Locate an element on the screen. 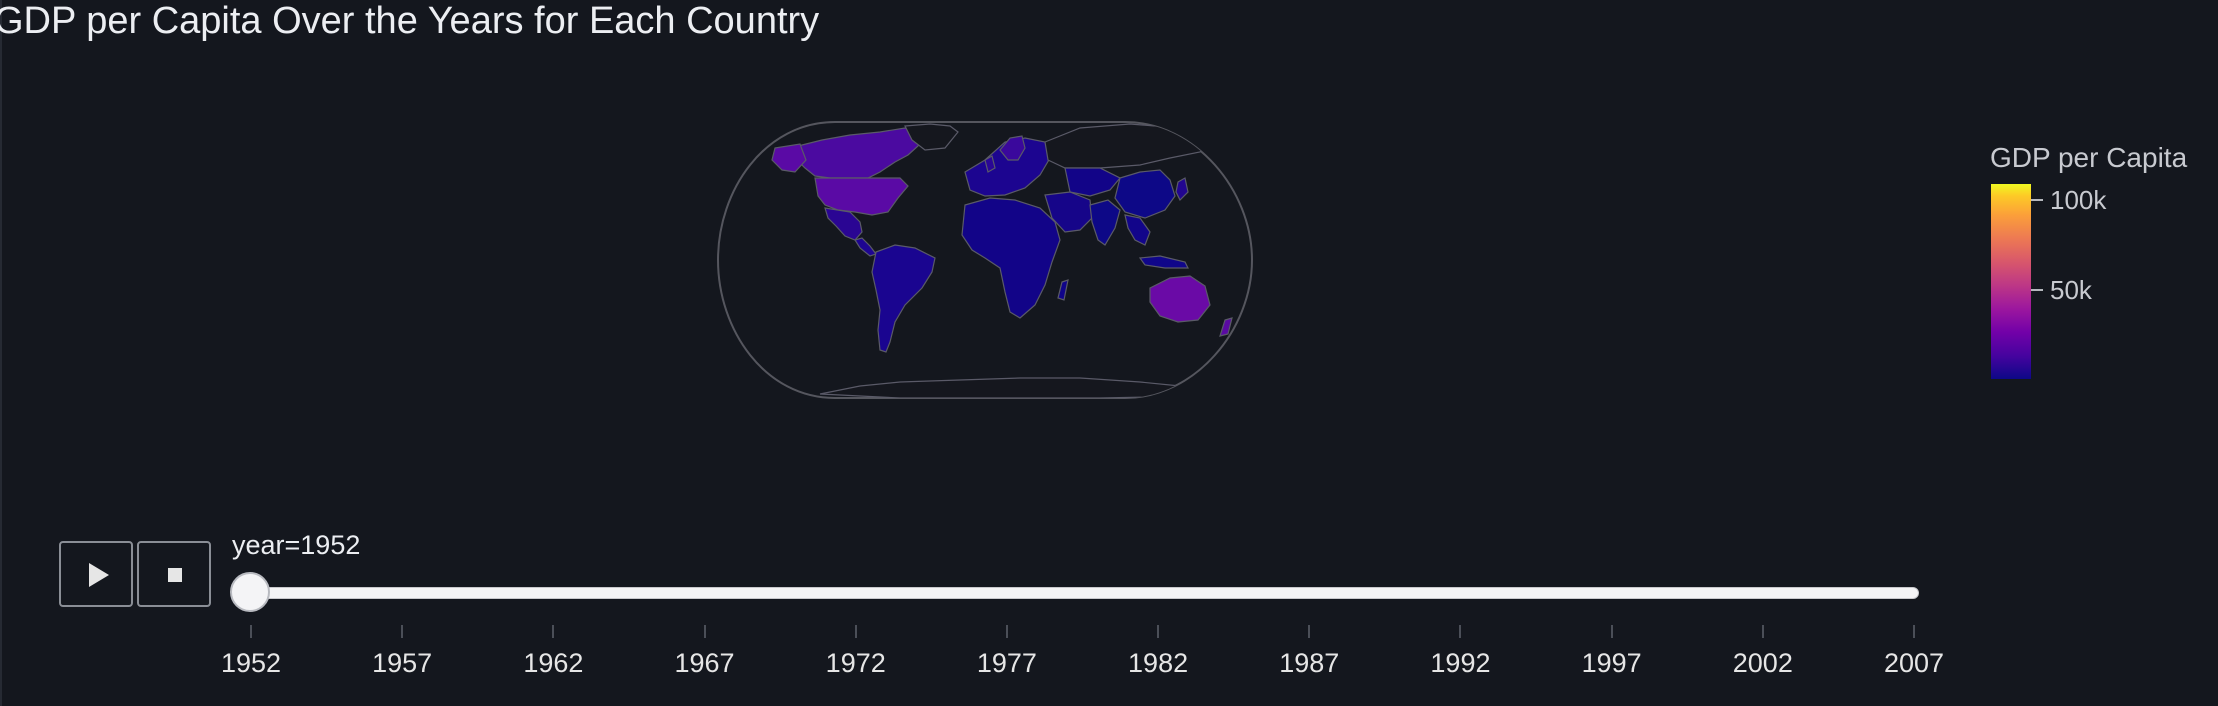 The width and height of the screenshot is (2218, 706). country-europe is located at coordinates (1007, 167).